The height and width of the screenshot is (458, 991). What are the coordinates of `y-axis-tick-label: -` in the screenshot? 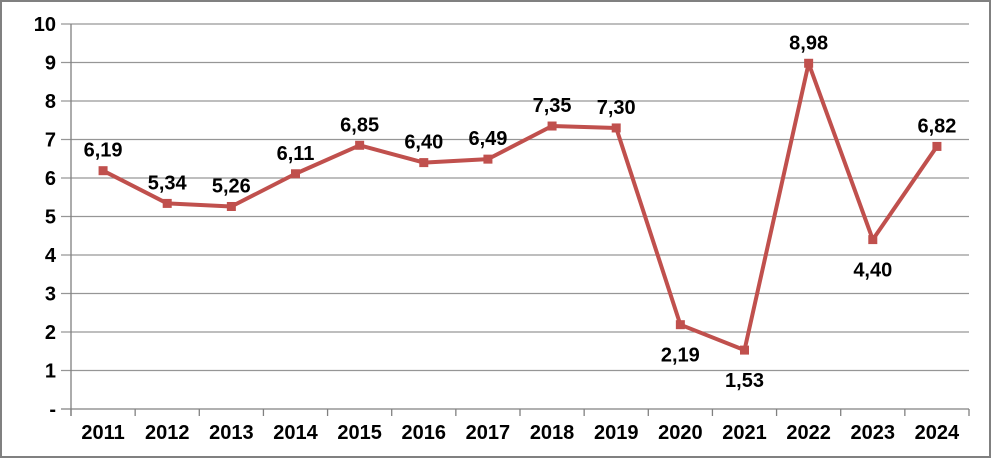 It's located at (52, 410).